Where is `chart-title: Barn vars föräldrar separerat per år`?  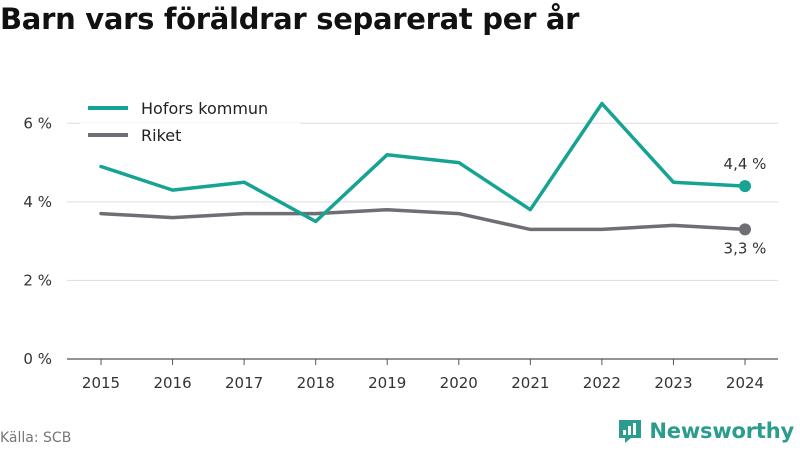
chart-title: Barn vars föräldrar separerat per år is located at coordinates (290, 19).